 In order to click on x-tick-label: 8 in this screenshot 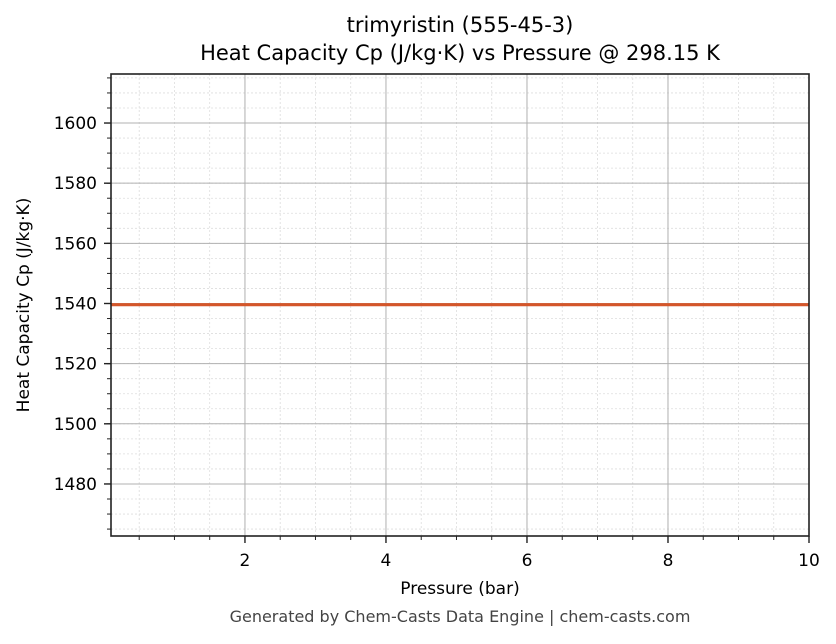, I will do `click(668, 561)`.